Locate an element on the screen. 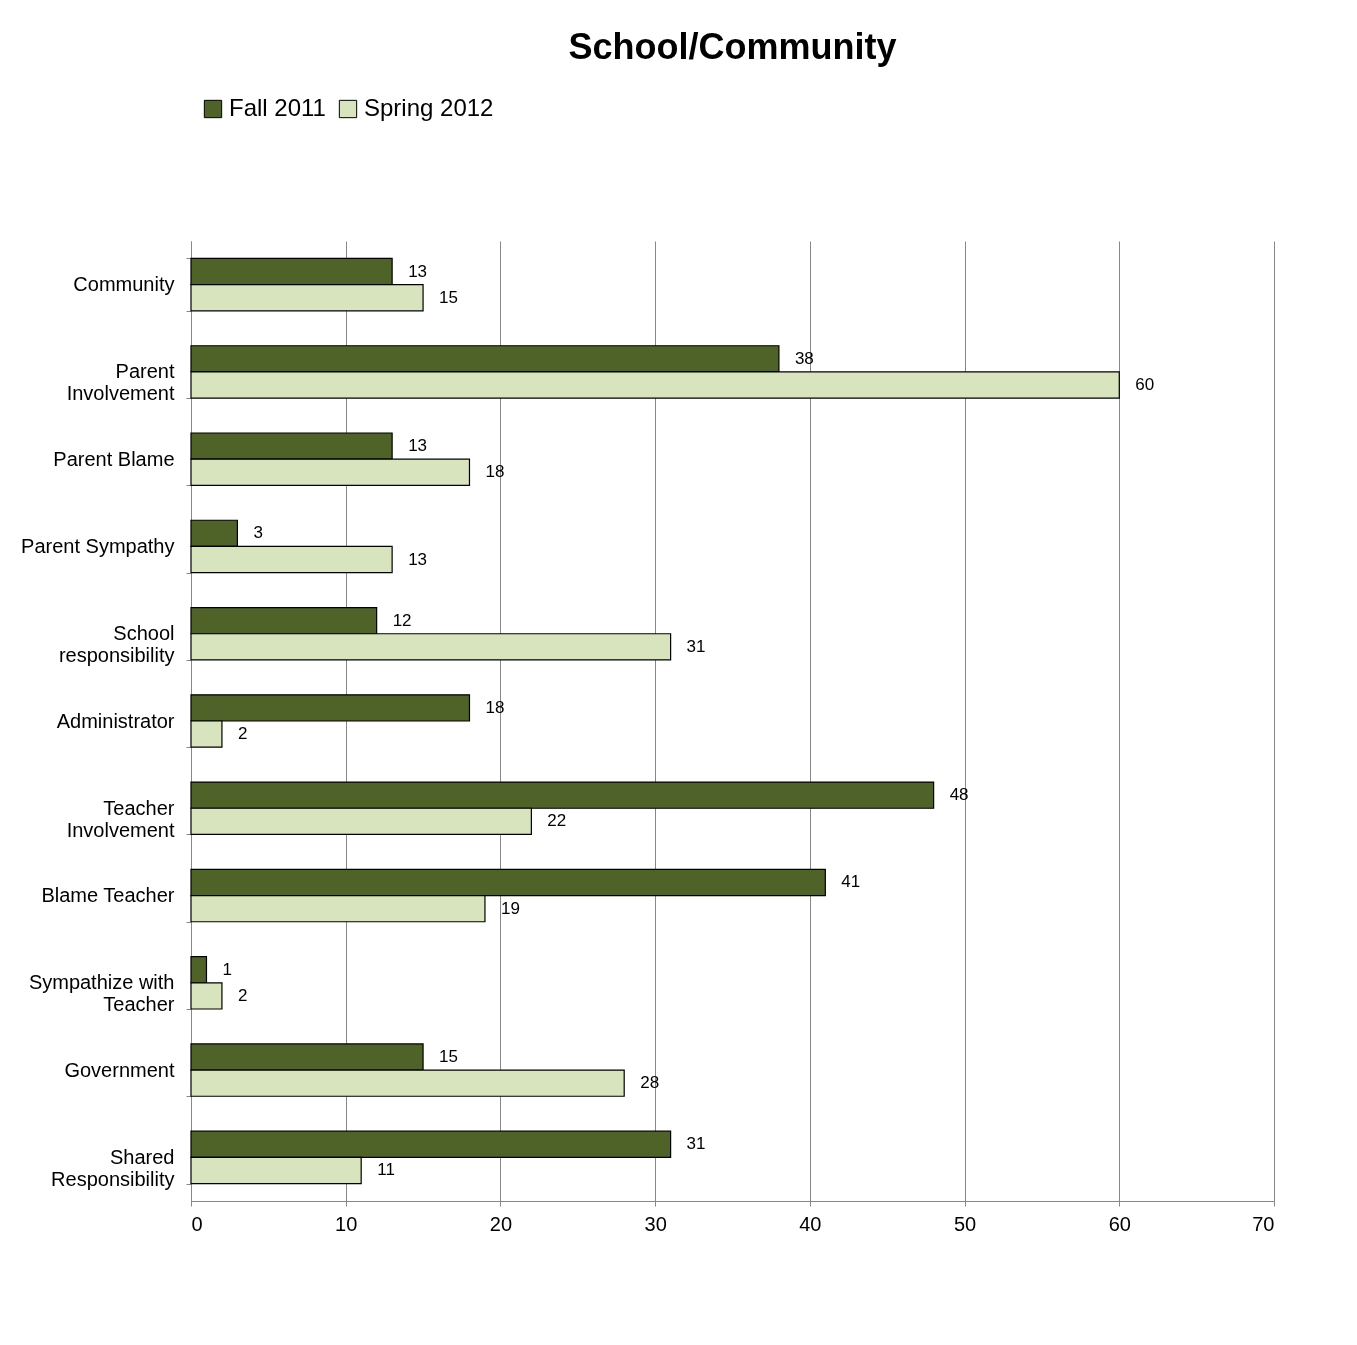 The width and height of the screenshot is (1357, 1345). data-label: 11 is located at coordinates (386, 1170).